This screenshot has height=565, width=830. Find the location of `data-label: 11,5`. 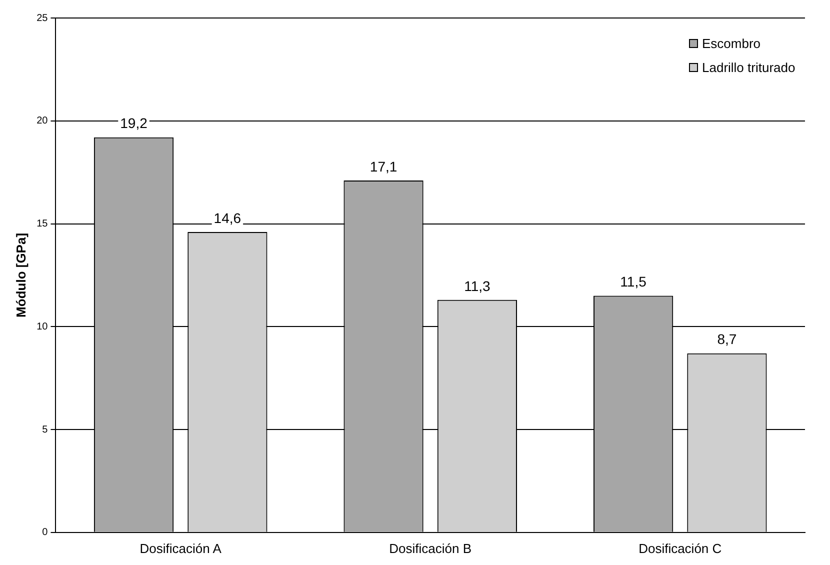

data-label: 11,5 is located at coordinates (633, 282).